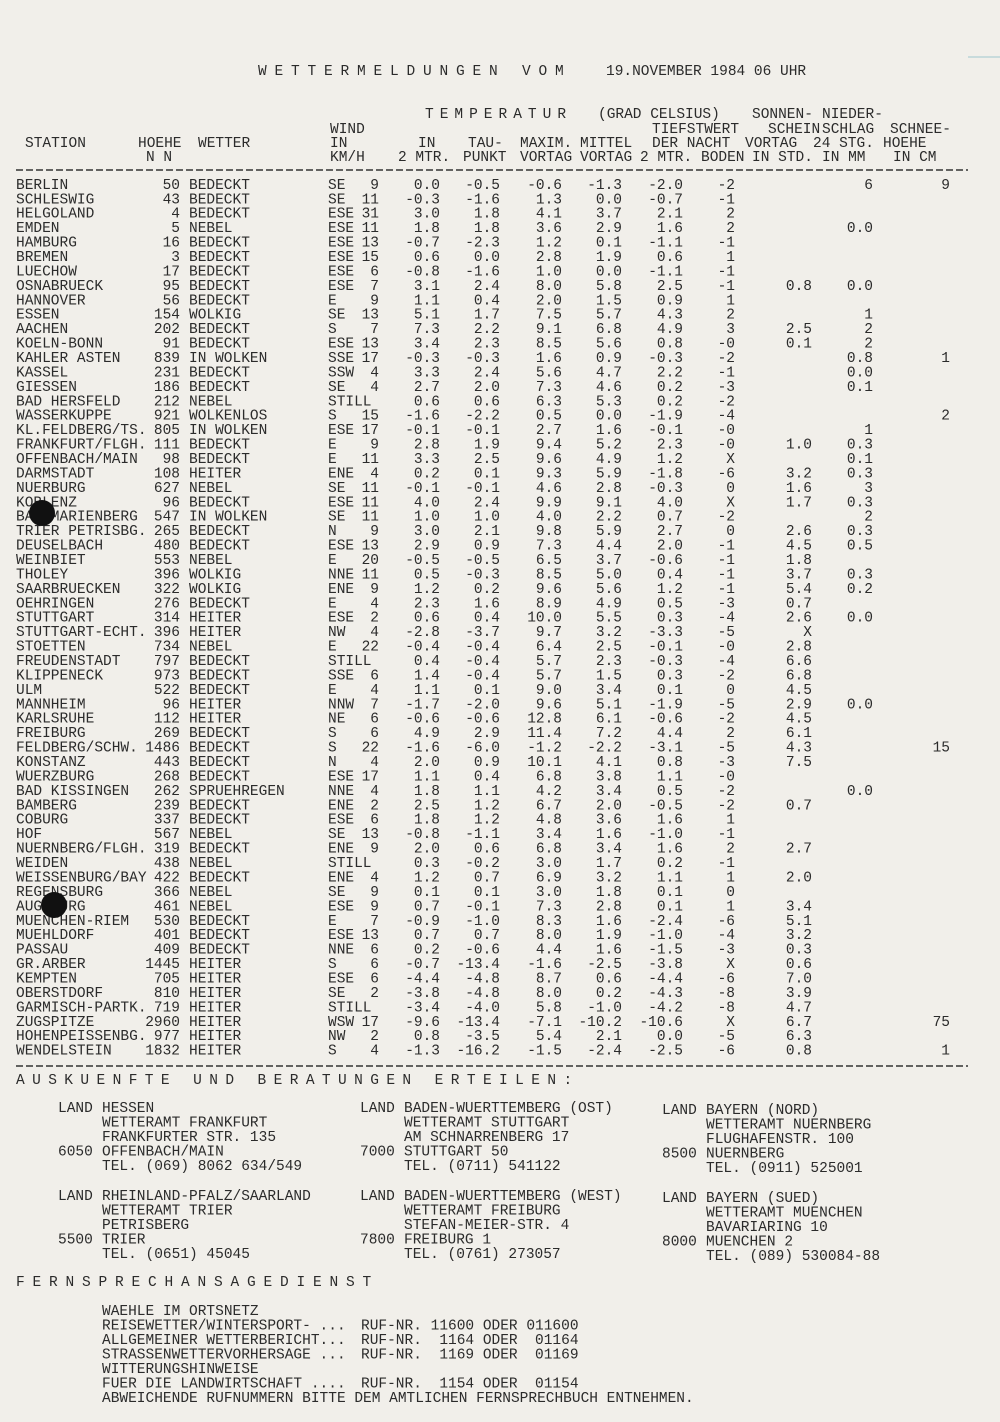 This screenshot has width=1000, height=1422. What do you see at coordinates (55, 200) in the screenshot?
I see `station: SCHLESWIG` at bounding box center [55, 200].